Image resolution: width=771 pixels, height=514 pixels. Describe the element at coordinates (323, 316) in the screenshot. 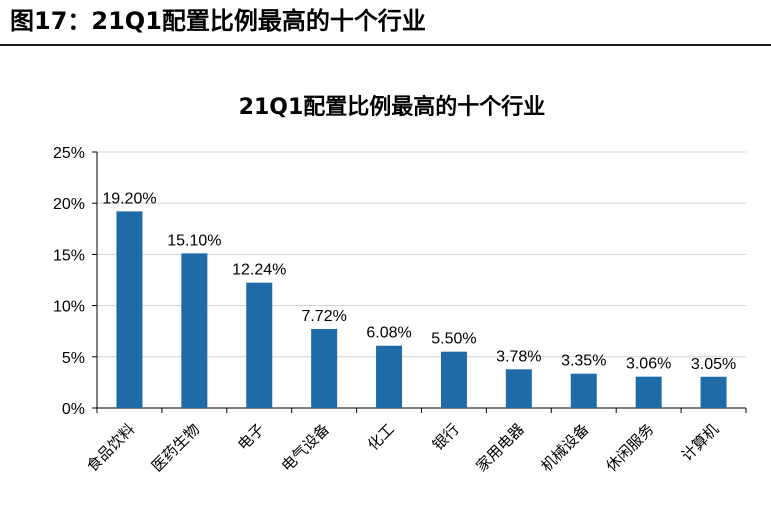

I see `data-label: 7.72%` at that location.